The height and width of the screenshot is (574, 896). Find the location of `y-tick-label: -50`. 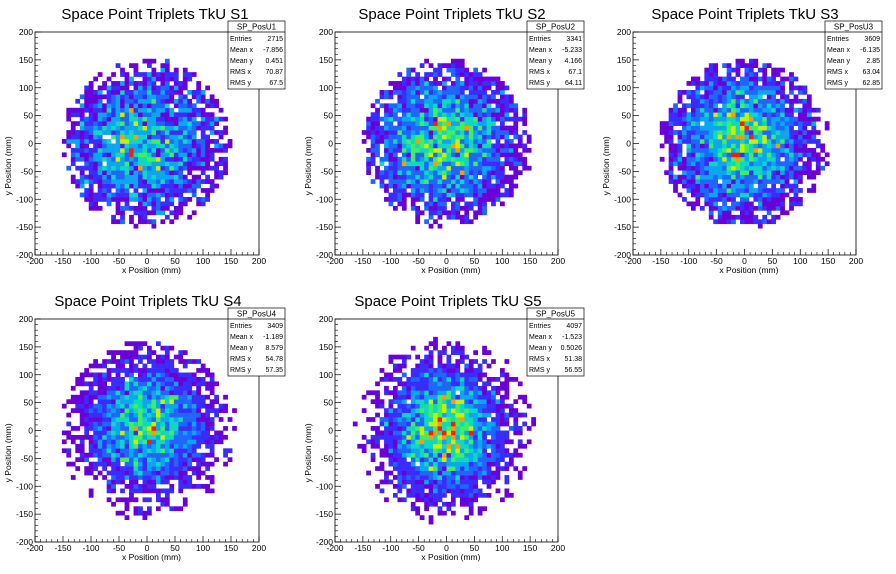

y-tick-label: -50 is located at coordinates (625, 171).